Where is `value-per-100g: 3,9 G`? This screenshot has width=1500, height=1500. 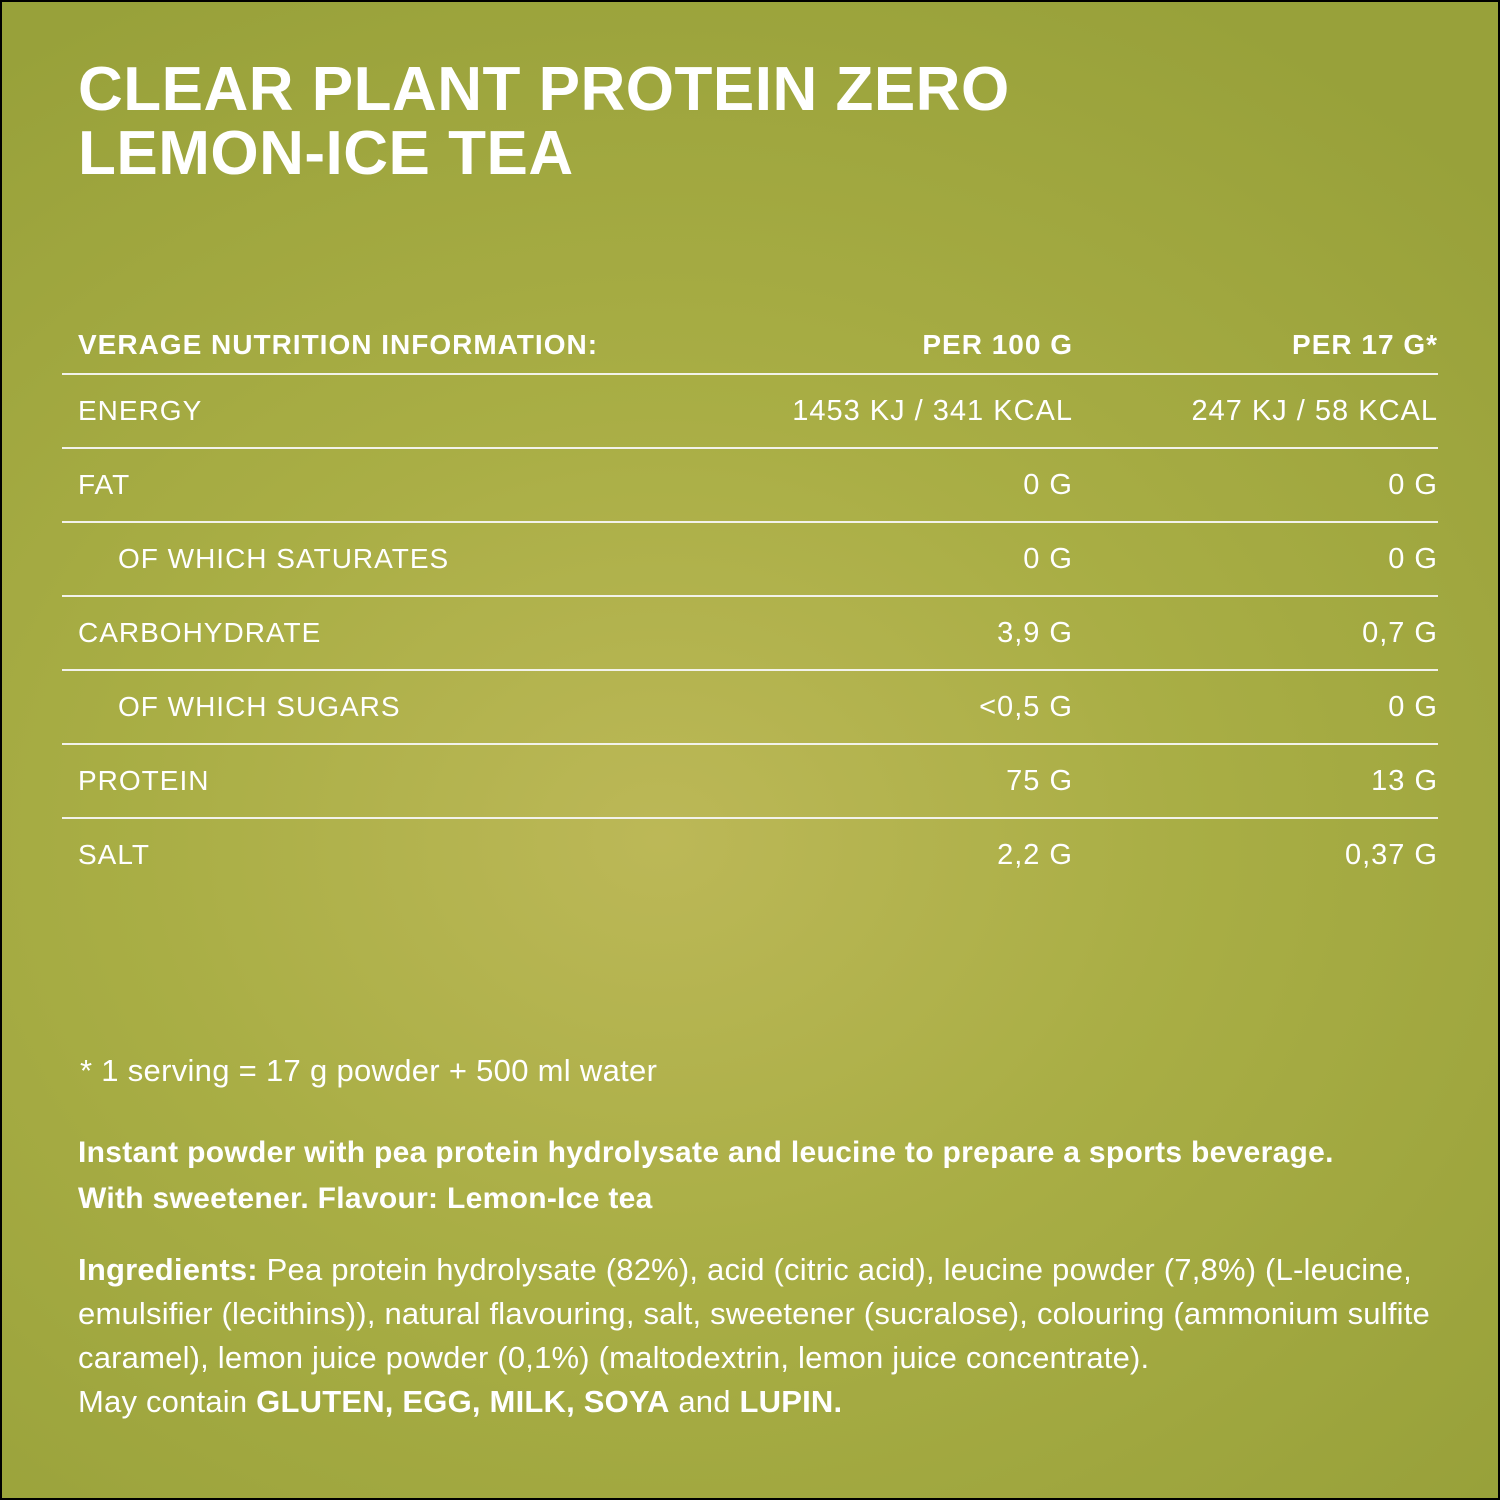 value-per-100g: 3,9 G is located at coordinates (1035, 632).